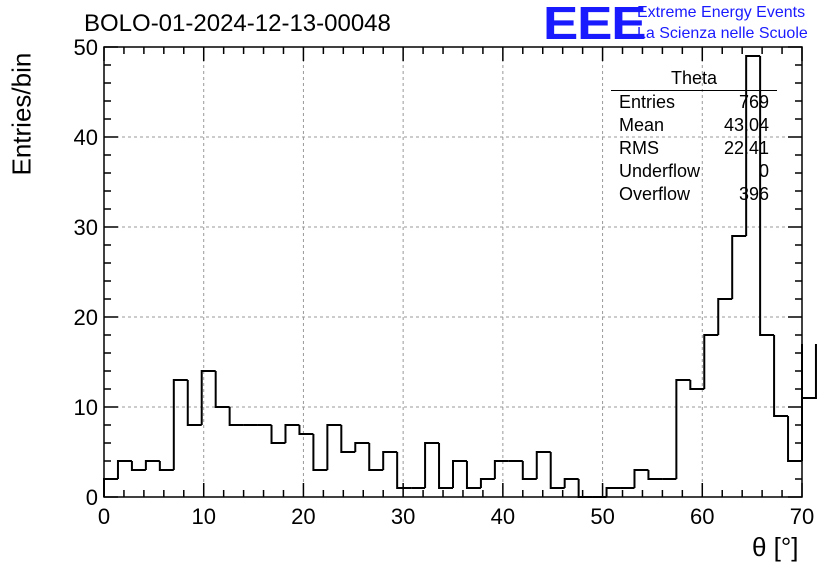 The image size is (836, 572). Describe the element at coordinates (86, 47) in the screenshot. I see `y-tick-label: 50` at that location.